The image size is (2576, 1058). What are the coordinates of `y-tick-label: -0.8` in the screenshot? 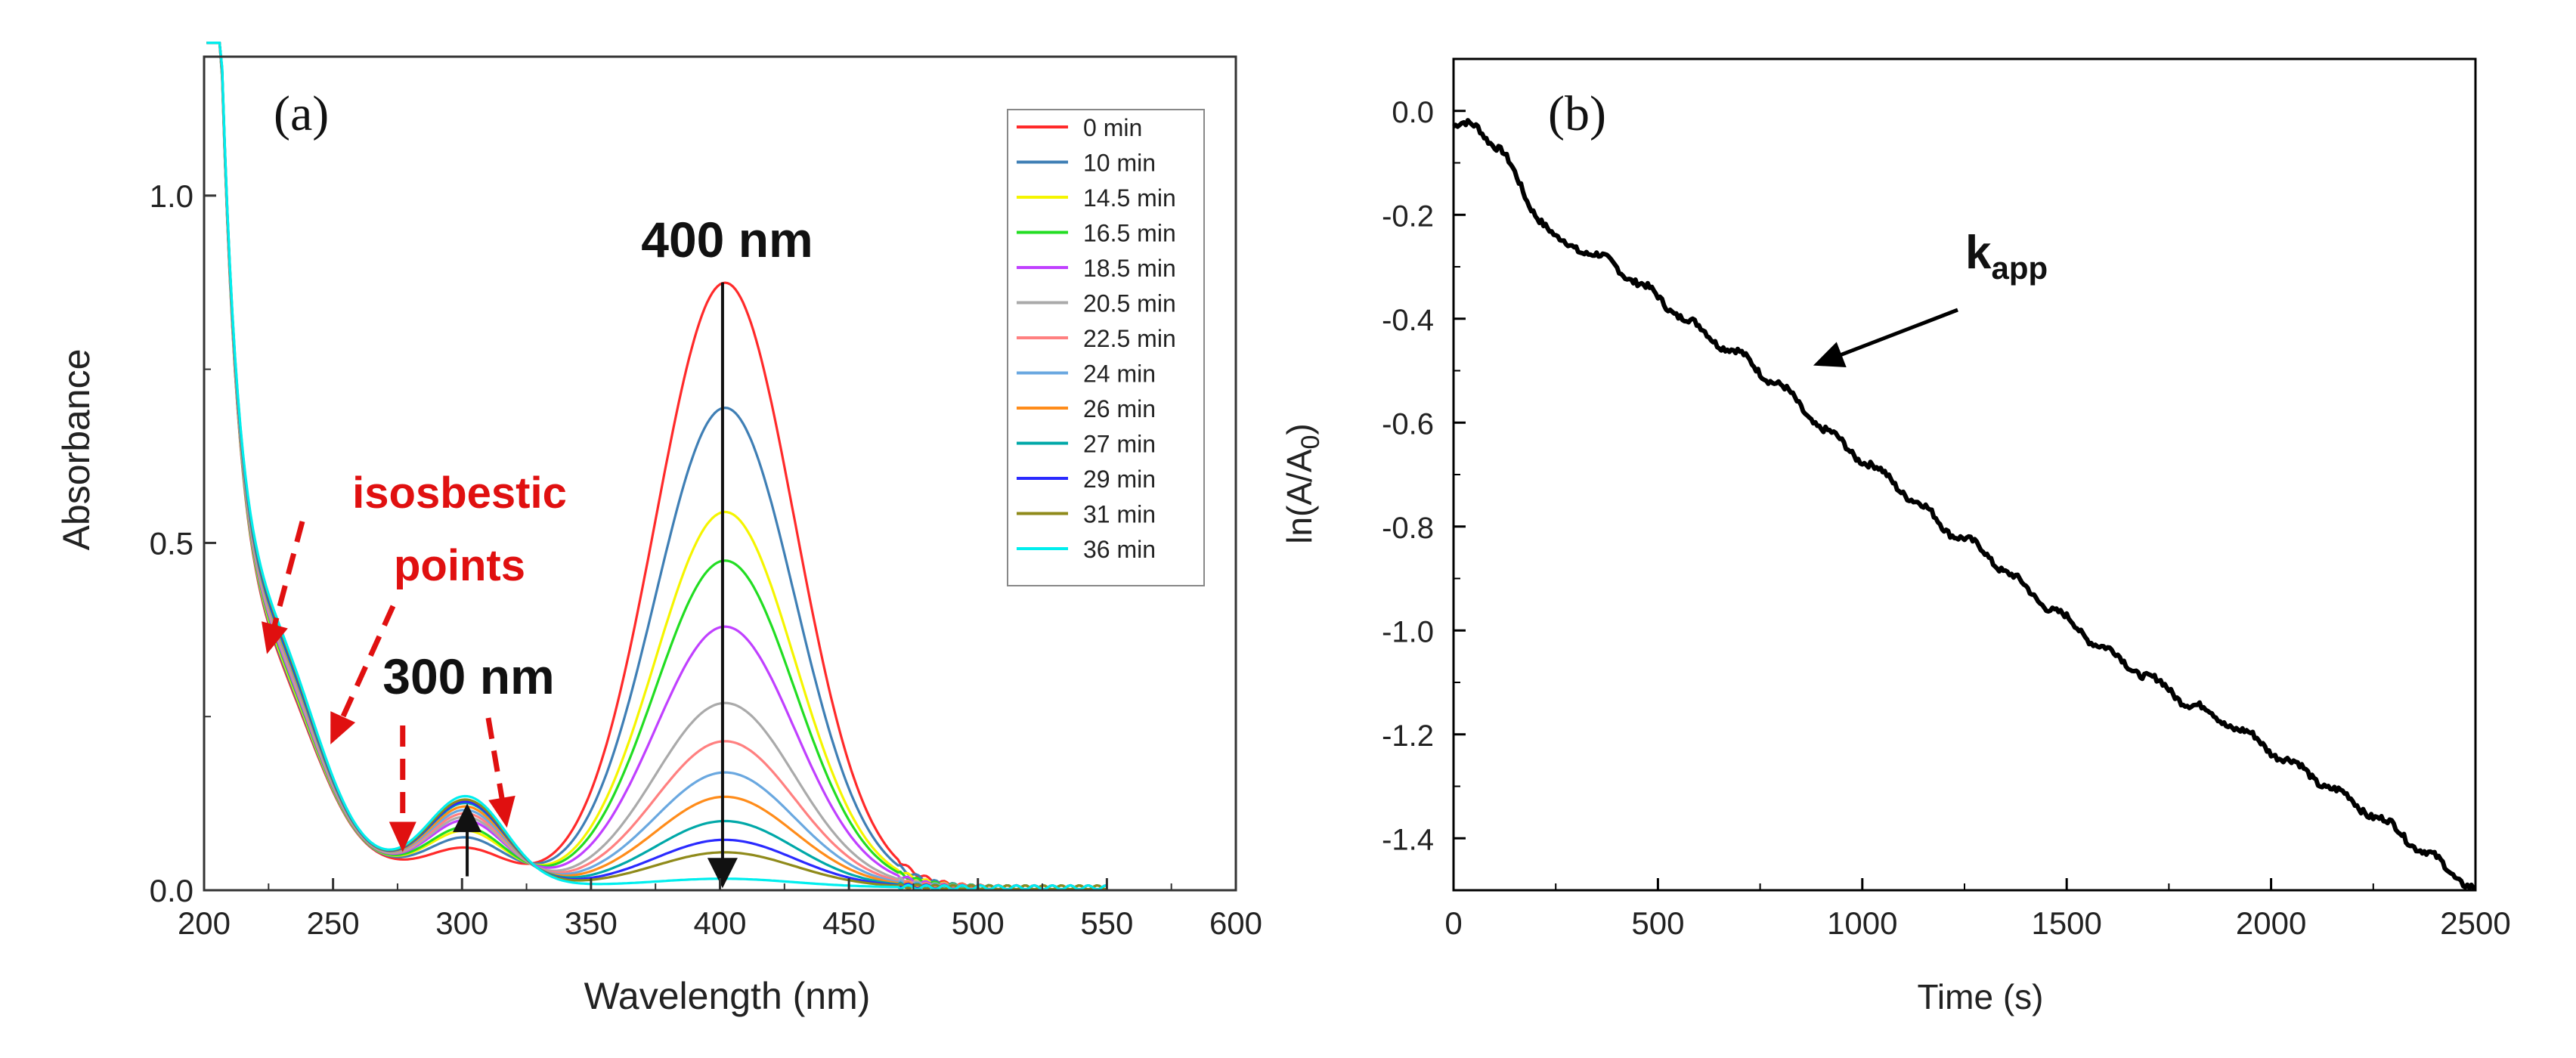 It's located at (1408, 528).